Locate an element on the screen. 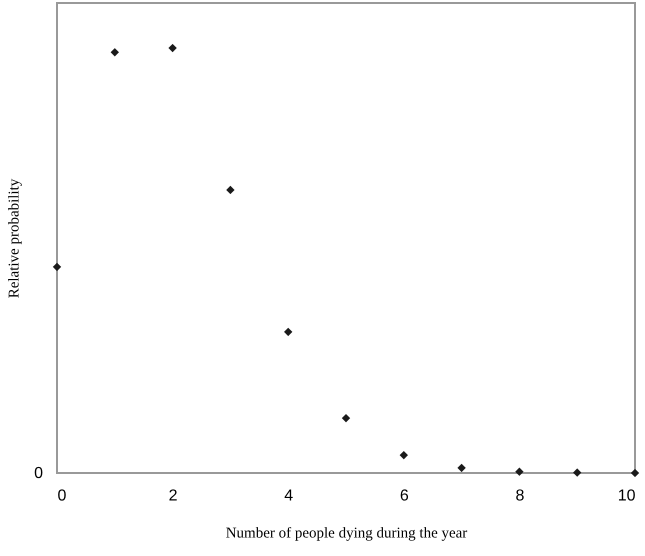 The width and height of the screenshot is (645, 556). y-axis-title: Relative probability is located at coordinates (14, 238).